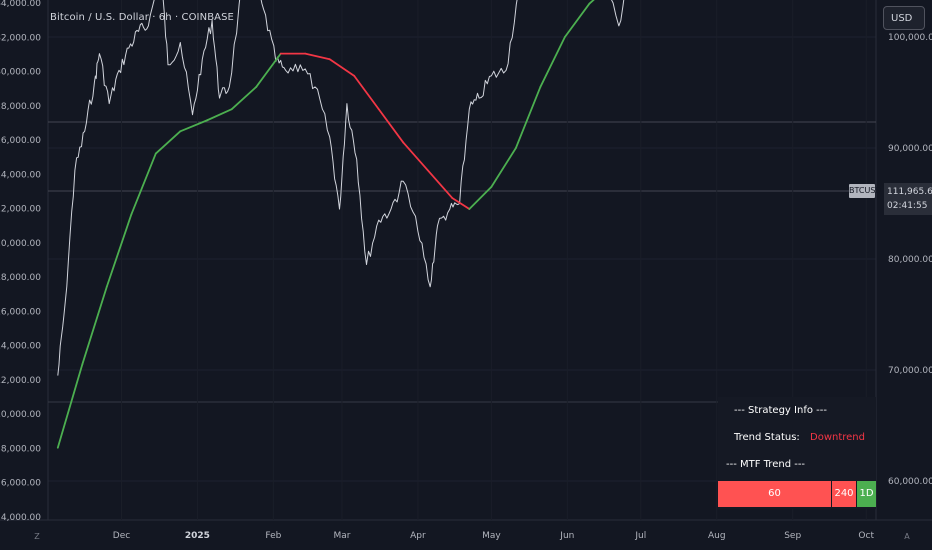 Image resolution: width=932 pixels, height=550 pixels. I want to click on right-axis-tick: 100,000.00, so click(910, 38).